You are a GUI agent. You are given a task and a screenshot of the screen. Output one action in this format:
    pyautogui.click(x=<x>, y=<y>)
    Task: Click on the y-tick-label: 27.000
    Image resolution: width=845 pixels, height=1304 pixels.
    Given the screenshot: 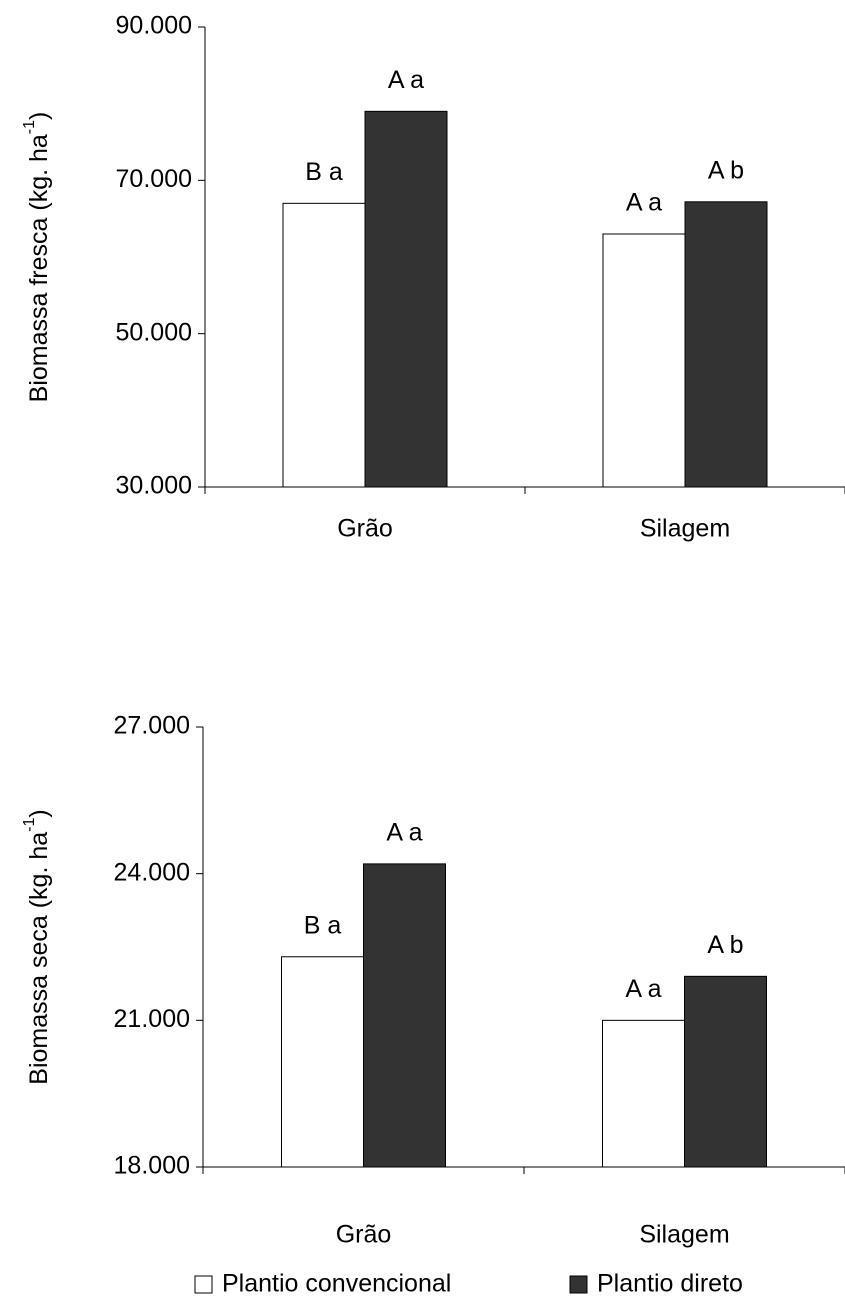 What is the action you would take?
    pyautogui.click(x=152, y=726)
    